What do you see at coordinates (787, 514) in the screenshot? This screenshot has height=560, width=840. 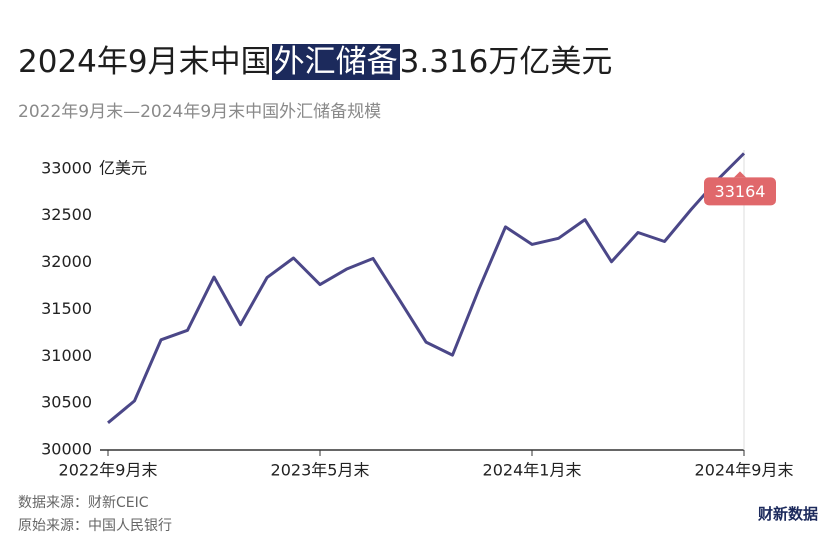 I see `logo: 财新数据` at bounding box center [787, 514].